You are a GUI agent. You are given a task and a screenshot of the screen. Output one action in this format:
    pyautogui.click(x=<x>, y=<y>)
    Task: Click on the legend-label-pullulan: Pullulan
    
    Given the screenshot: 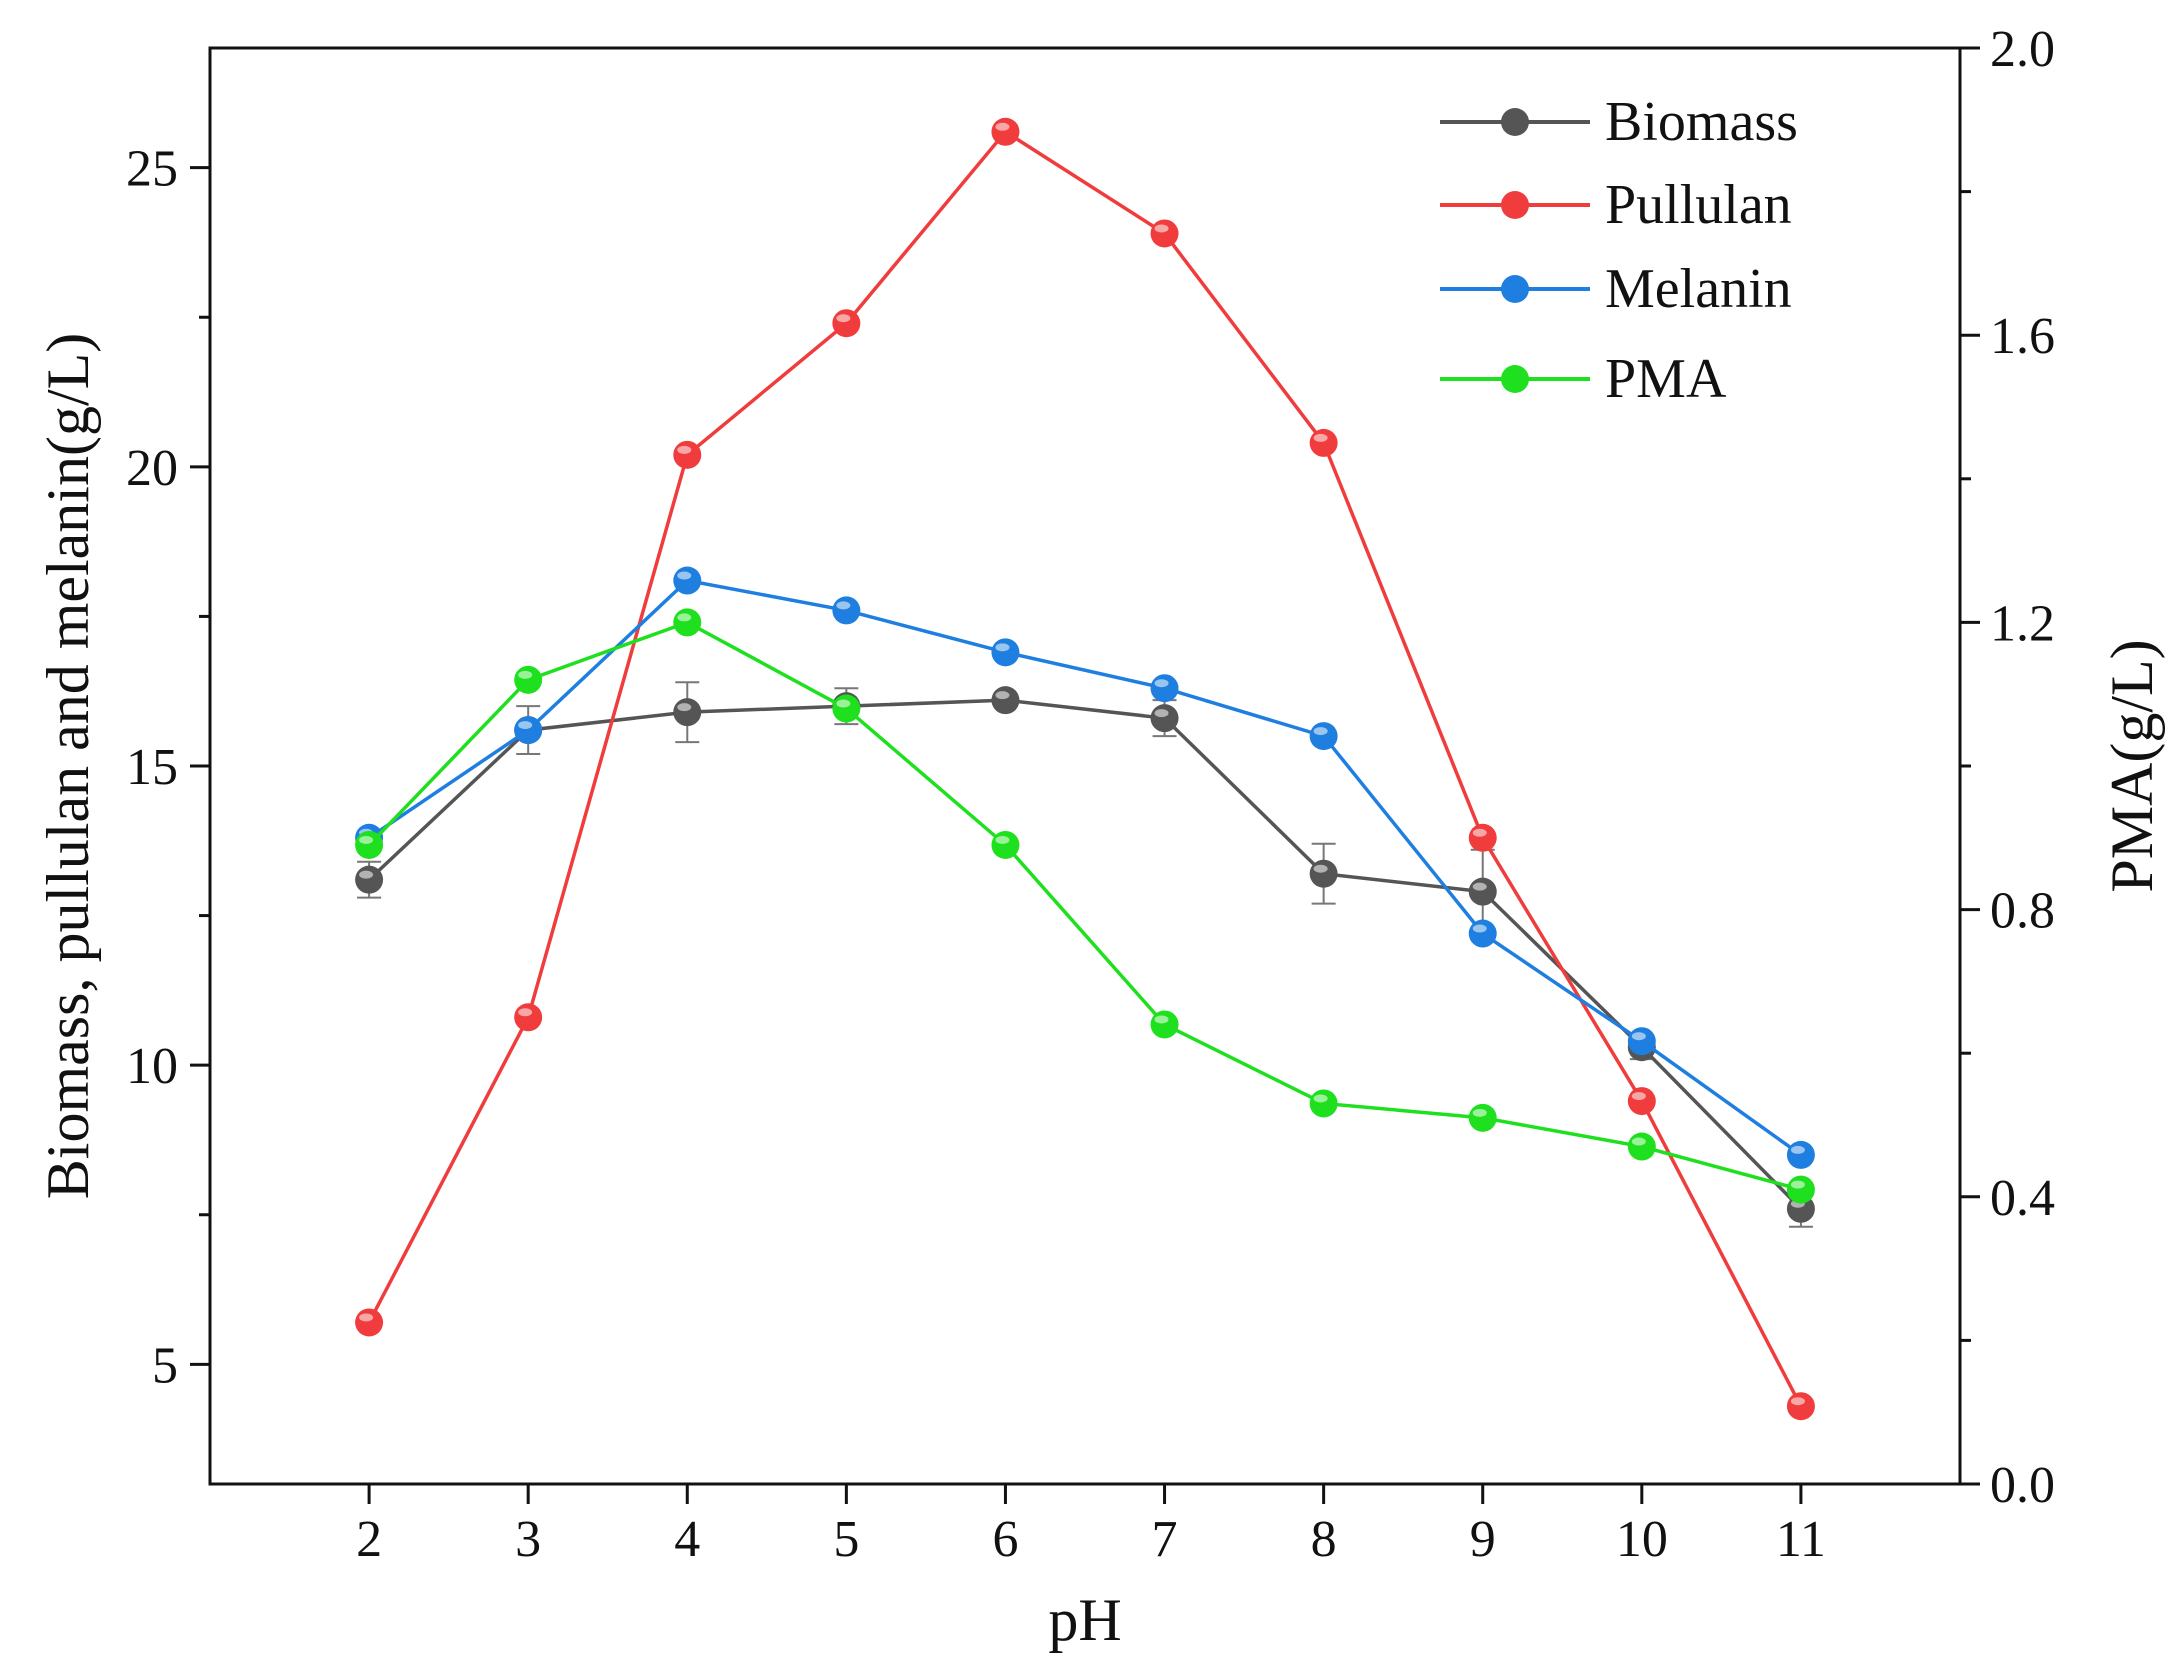 What is the action you would take?
    pyautogui.click(x=1698, y=205)
    